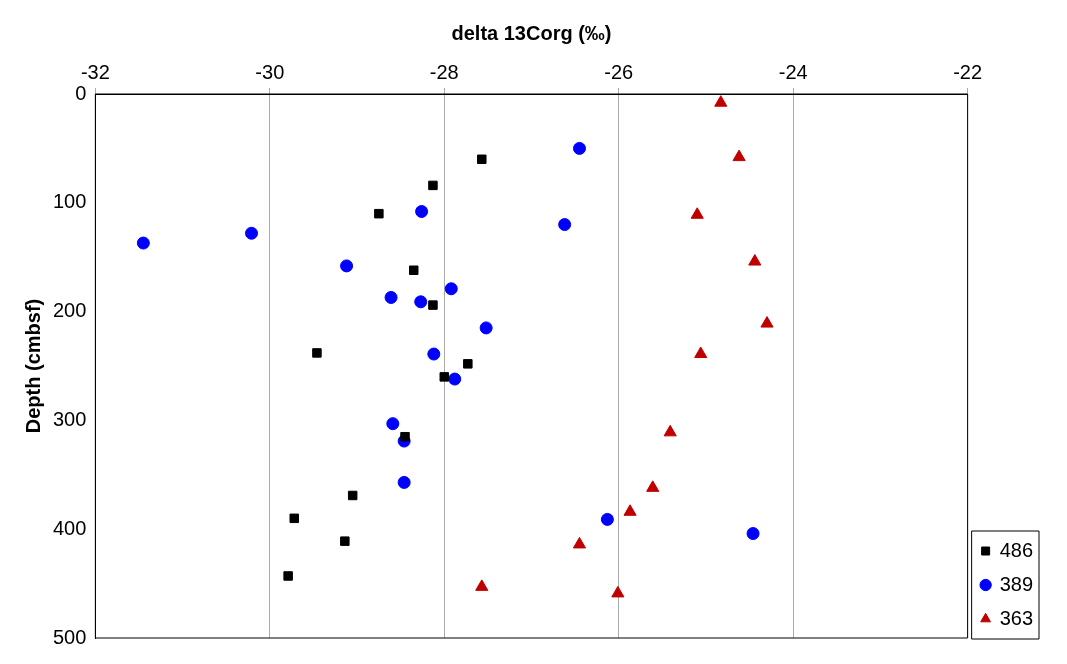 Image resolution: width=1067 pixels, height=664 pixels. Describe the element at coordinates (69, 527) in the screenshot. I see `y-tick-label: 400` at that location.